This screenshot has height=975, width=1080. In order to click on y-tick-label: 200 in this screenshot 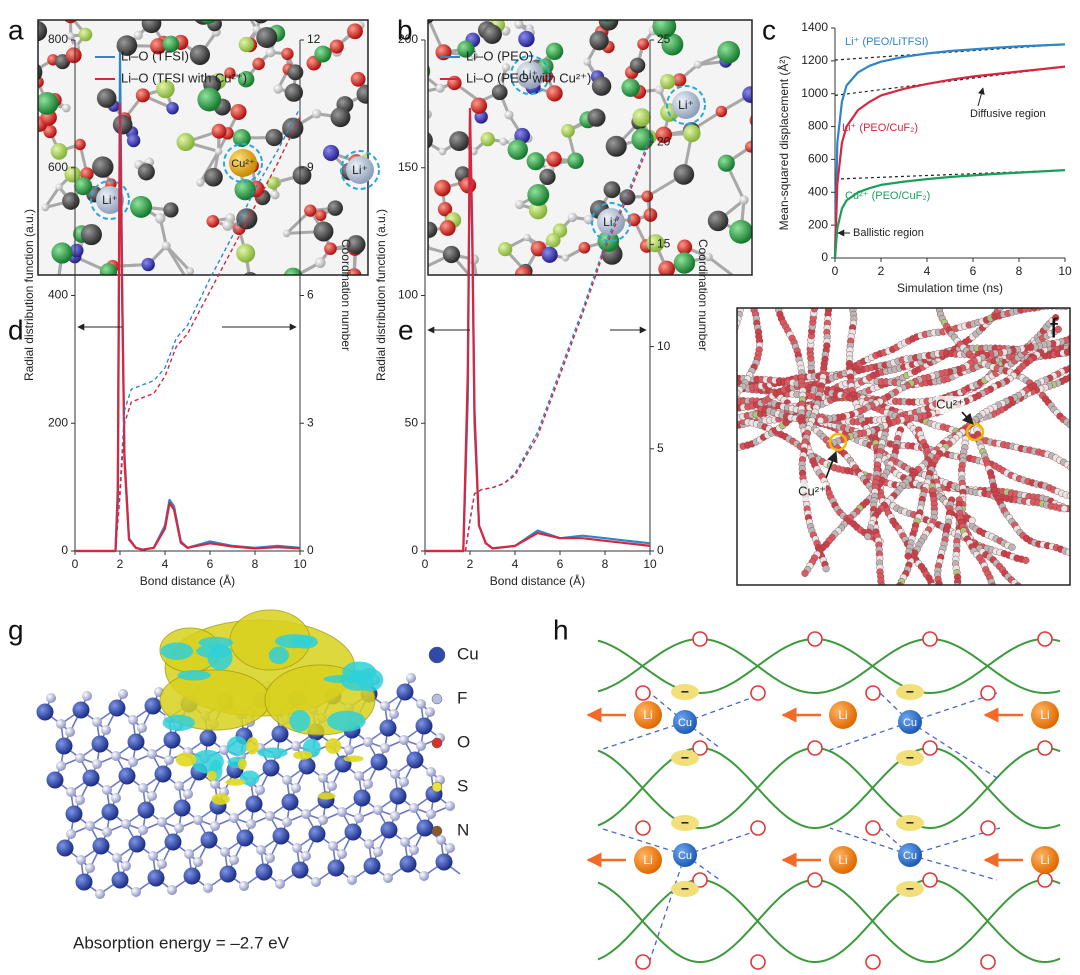, I will do `click(408, 39)`.